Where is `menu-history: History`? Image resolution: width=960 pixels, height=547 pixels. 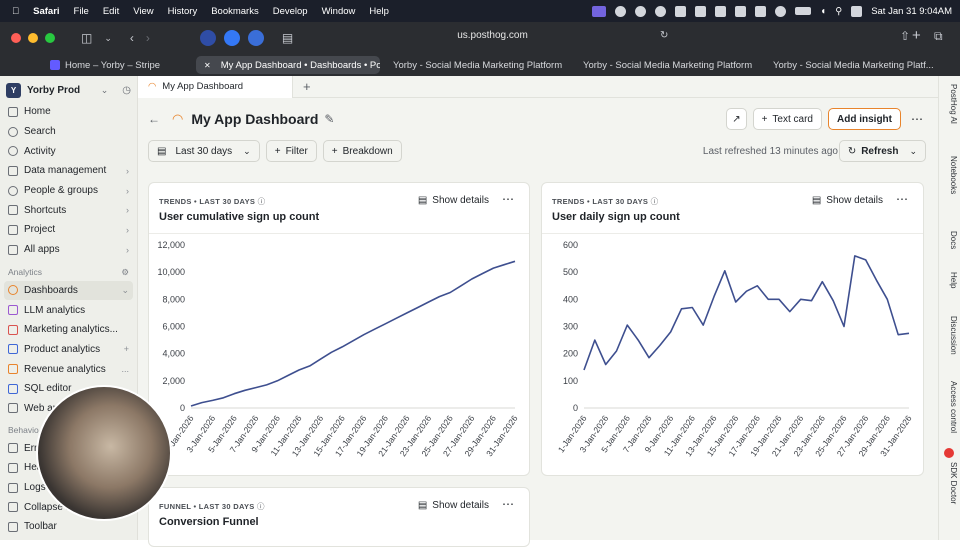
menu-history: History is located at coordinates (179, 11).